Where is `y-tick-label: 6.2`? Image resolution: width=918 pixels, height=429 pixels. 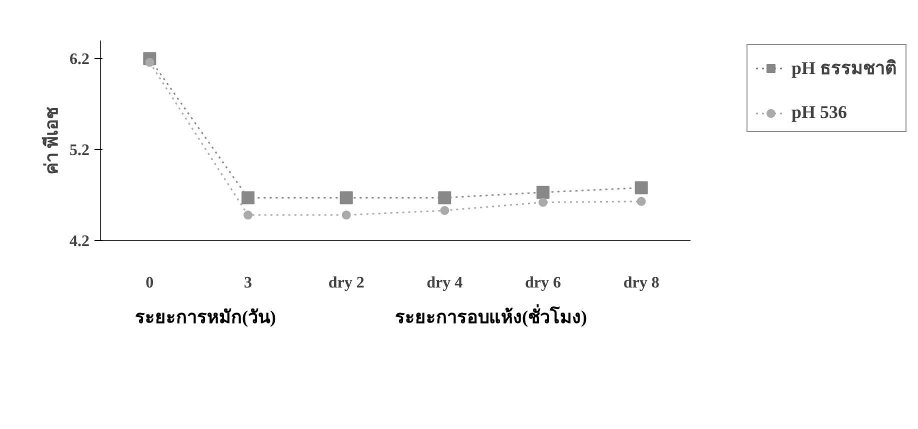
y-tick-label: 6.2 is located at coordinates (80, 59).